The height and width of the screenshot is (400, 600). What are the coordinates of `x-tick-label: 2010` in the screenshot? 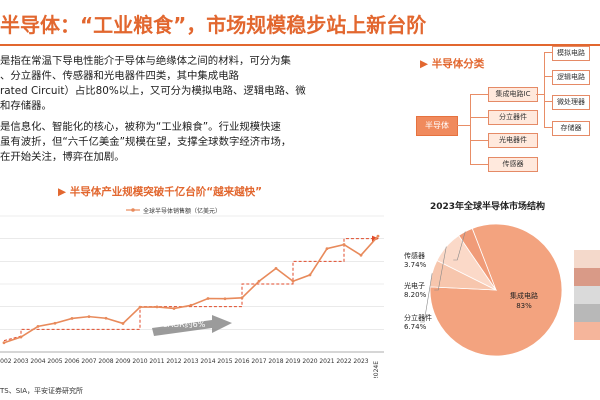 It's located at (139, 361).